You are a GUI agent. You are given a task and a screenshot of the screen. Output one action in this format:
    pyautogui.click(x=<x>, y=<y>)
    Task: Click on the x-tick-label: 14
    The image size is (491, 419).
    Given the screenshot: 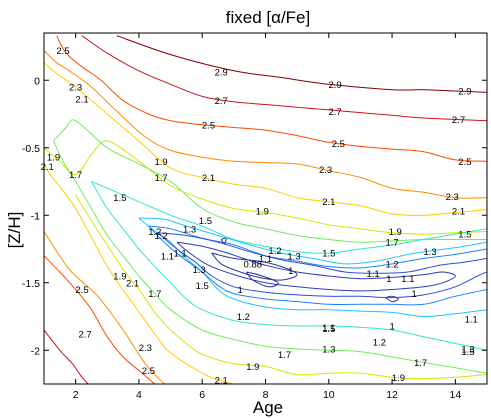 What is the action you would take?
    pyautogui.click(x=456, y=395)
    